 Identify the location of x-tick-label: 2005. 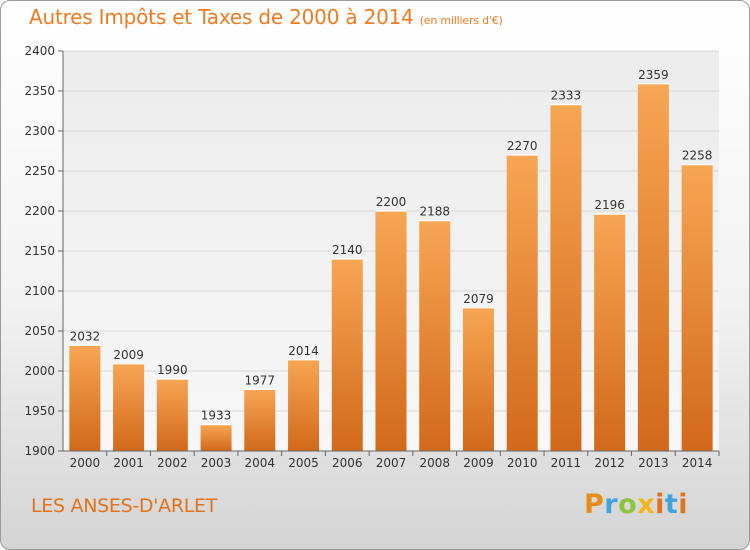
(303, 463).